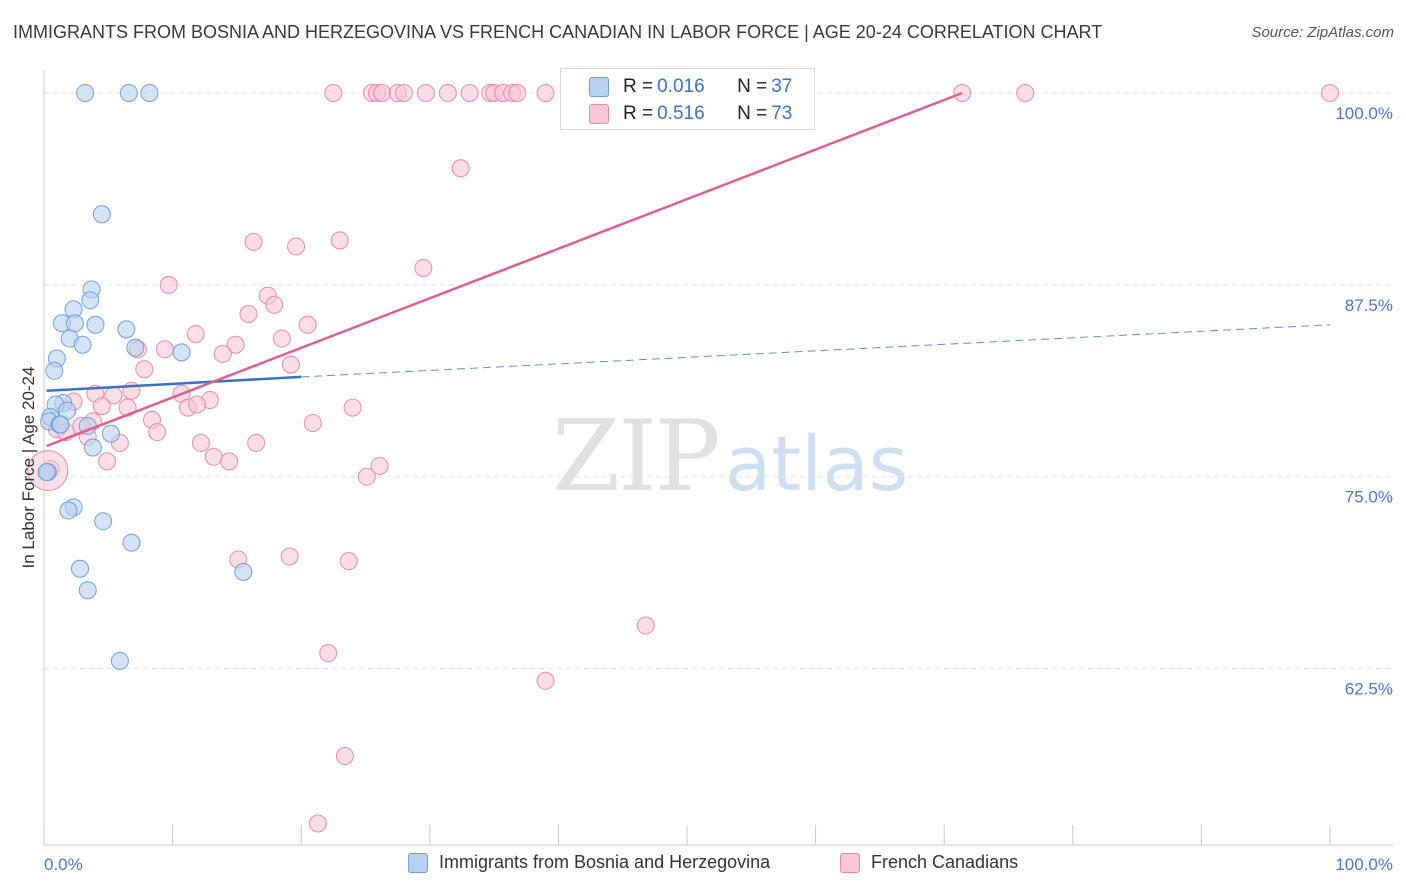 This screenshot has height=892, width=1406. Describe the element at coordinates (681, 86) in the screenshot. I see `legend-r-value: 0.016` at that location.